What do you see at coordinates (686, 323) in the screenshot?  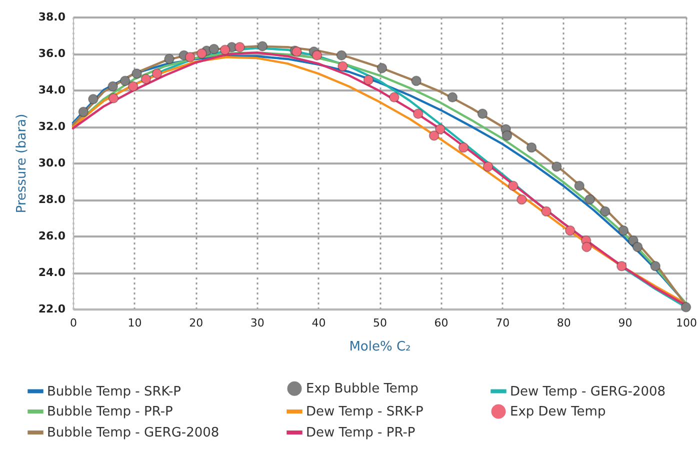 I see `x-tick-label: 100` at bounding box center [686, 323].